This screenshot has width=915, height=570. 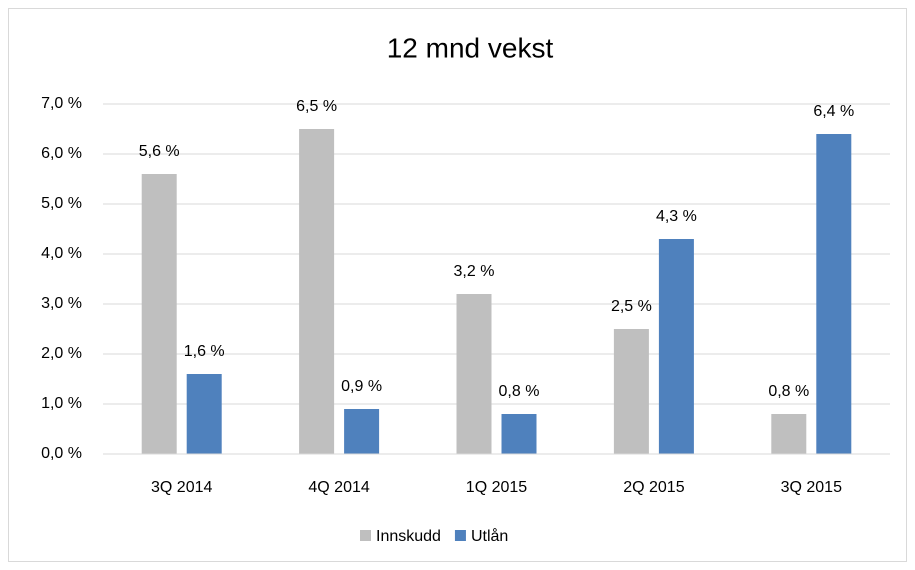 I want to click on y-tick-label: 0,0 %, so click(x=61, y=453).